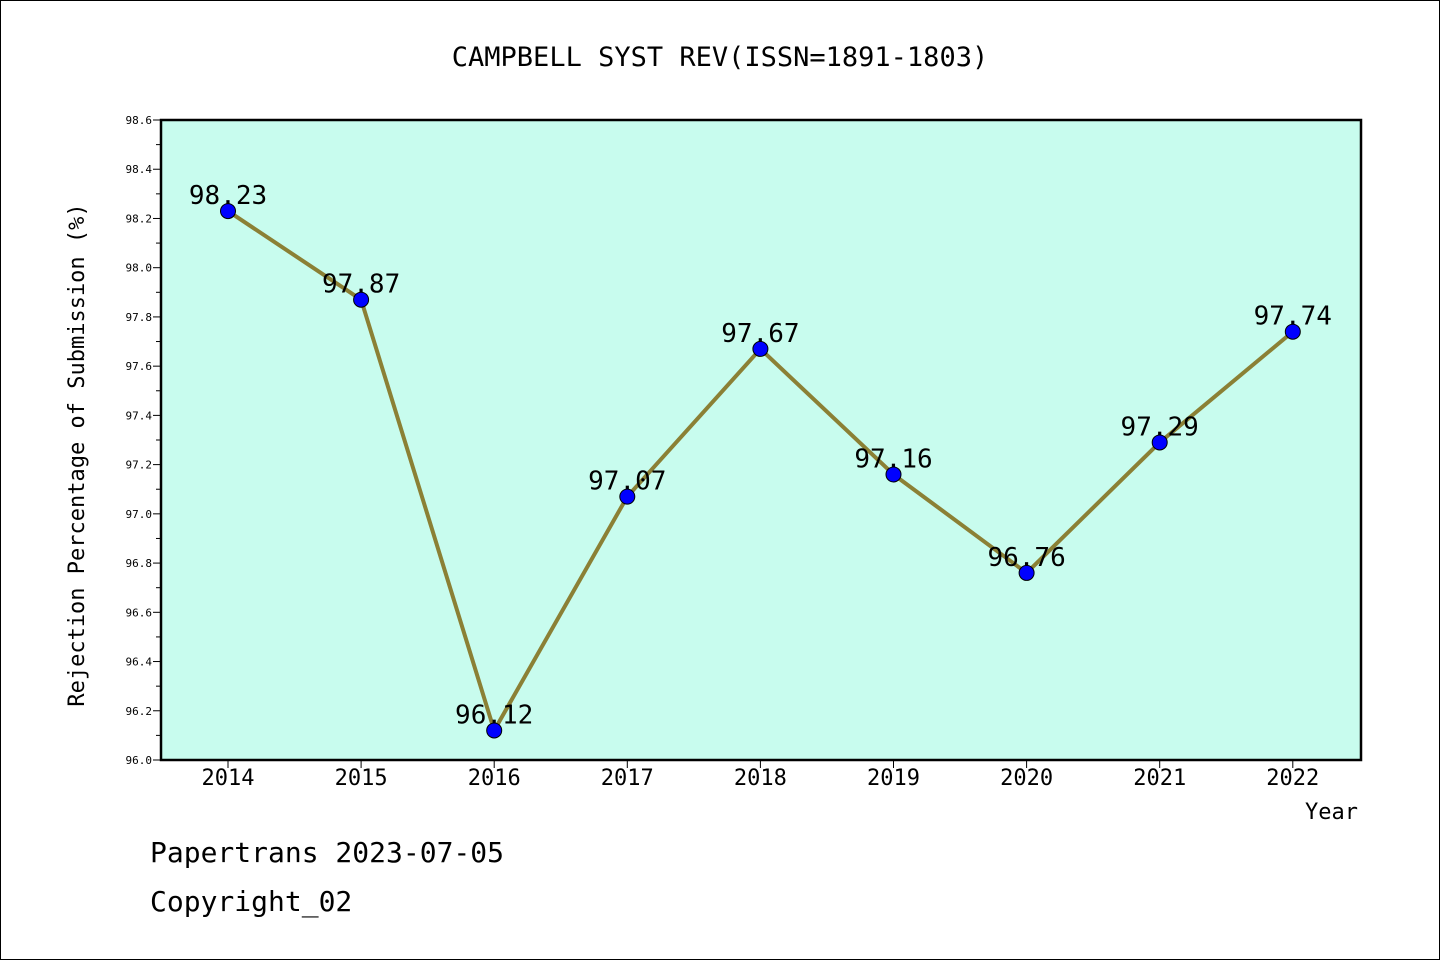  Describe the element at coordinates (893, 459) in the screenshot. I see `data-label: 97.16` at that location.